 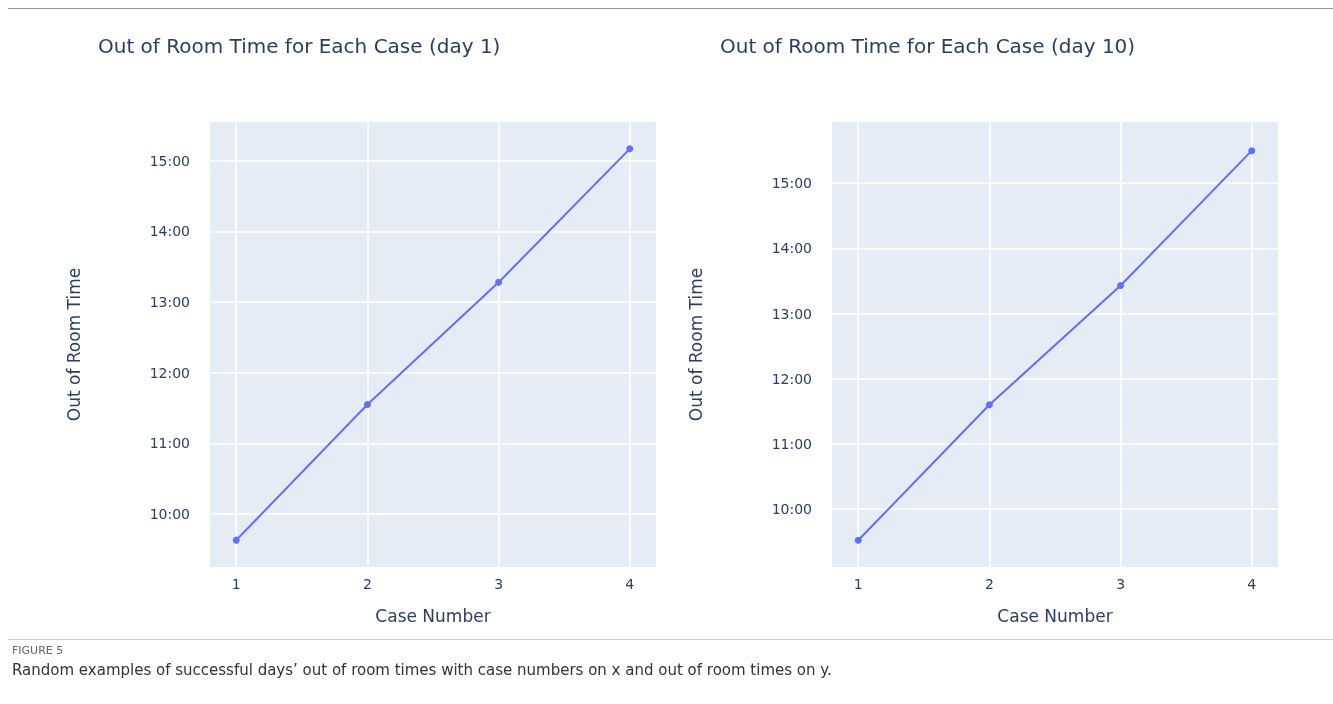 What do you see at coordinates (299, 46) in the screenshot?
I see `chart-title: Out of Room Time for Each Case (day 1)` at bounding box center [299, 46].